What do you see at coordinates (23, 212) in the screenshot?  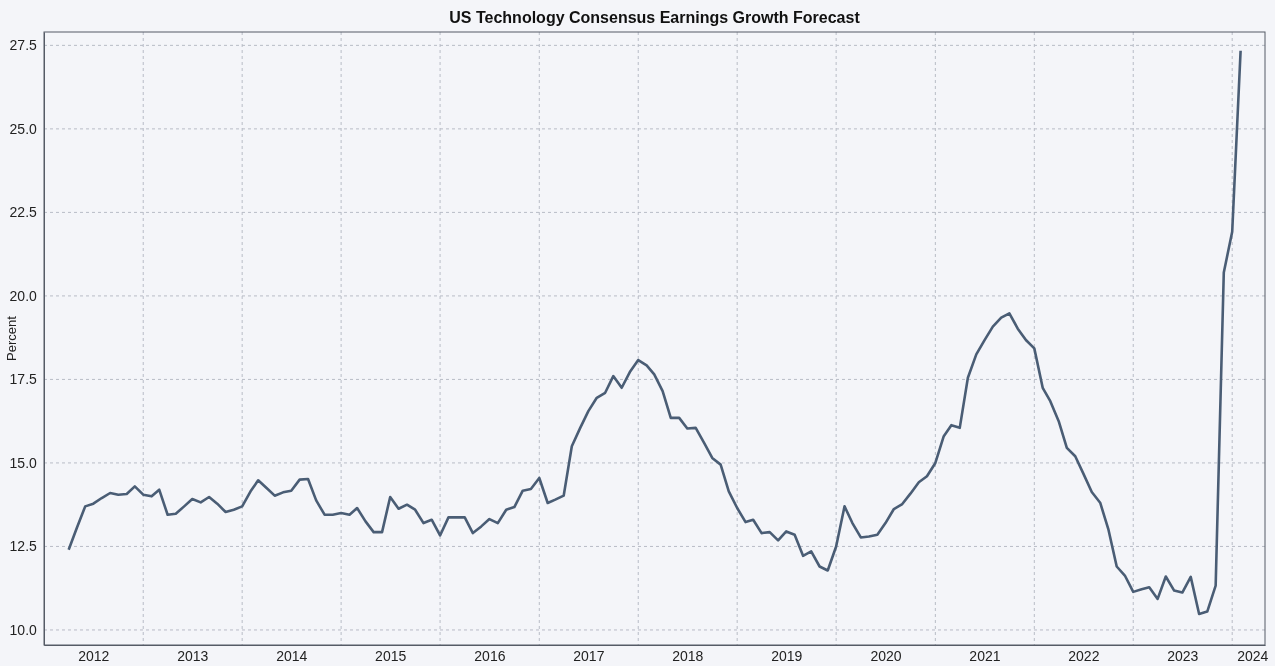 I see `y-tick-label: 22.5` at bounding box center [23, 212].